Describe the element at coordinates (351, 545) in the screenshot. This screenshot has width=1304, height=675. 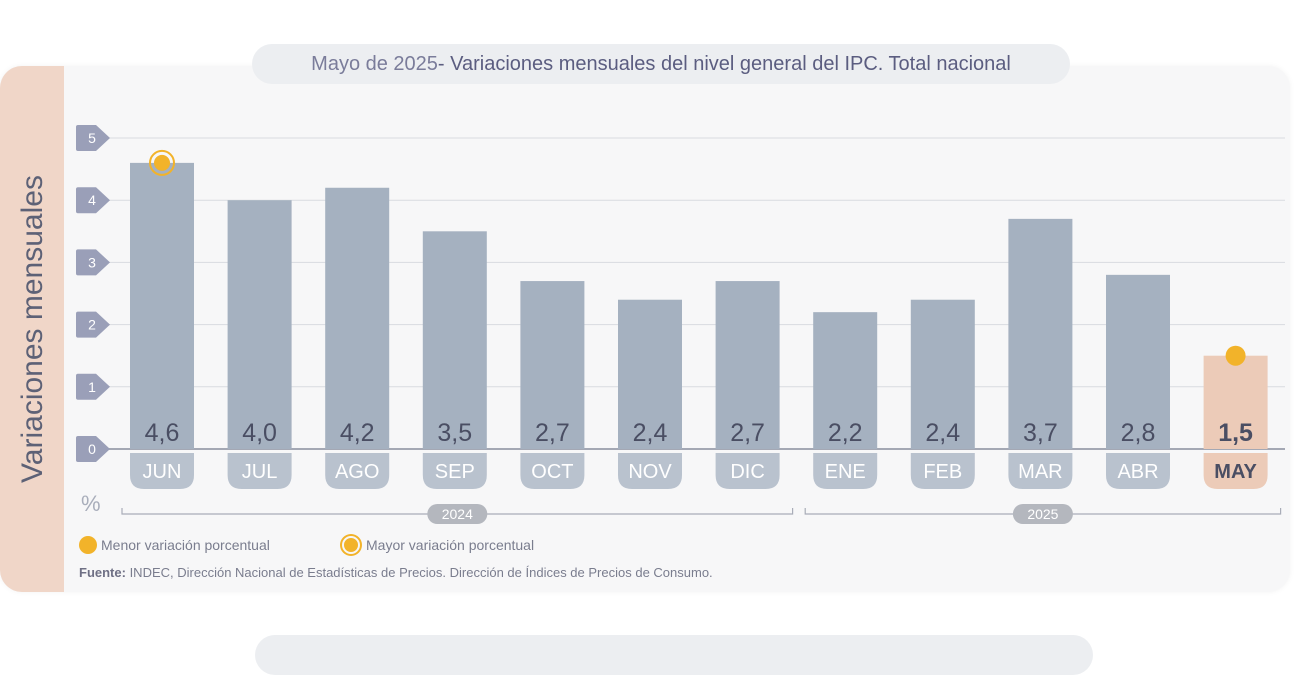
I see `legend-max-marker` at that location.